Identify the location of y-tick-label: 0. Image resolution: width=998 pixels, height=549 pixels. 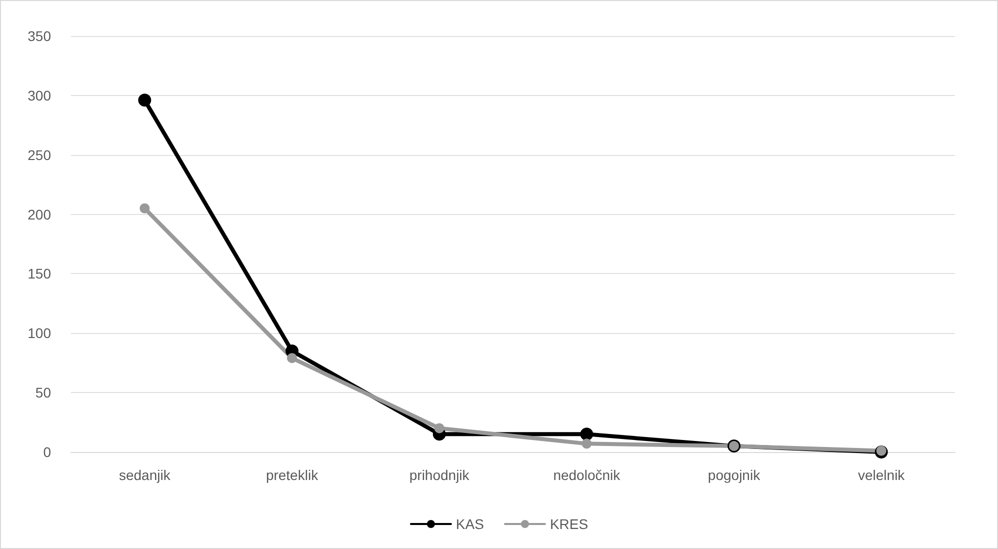
(47, 452).